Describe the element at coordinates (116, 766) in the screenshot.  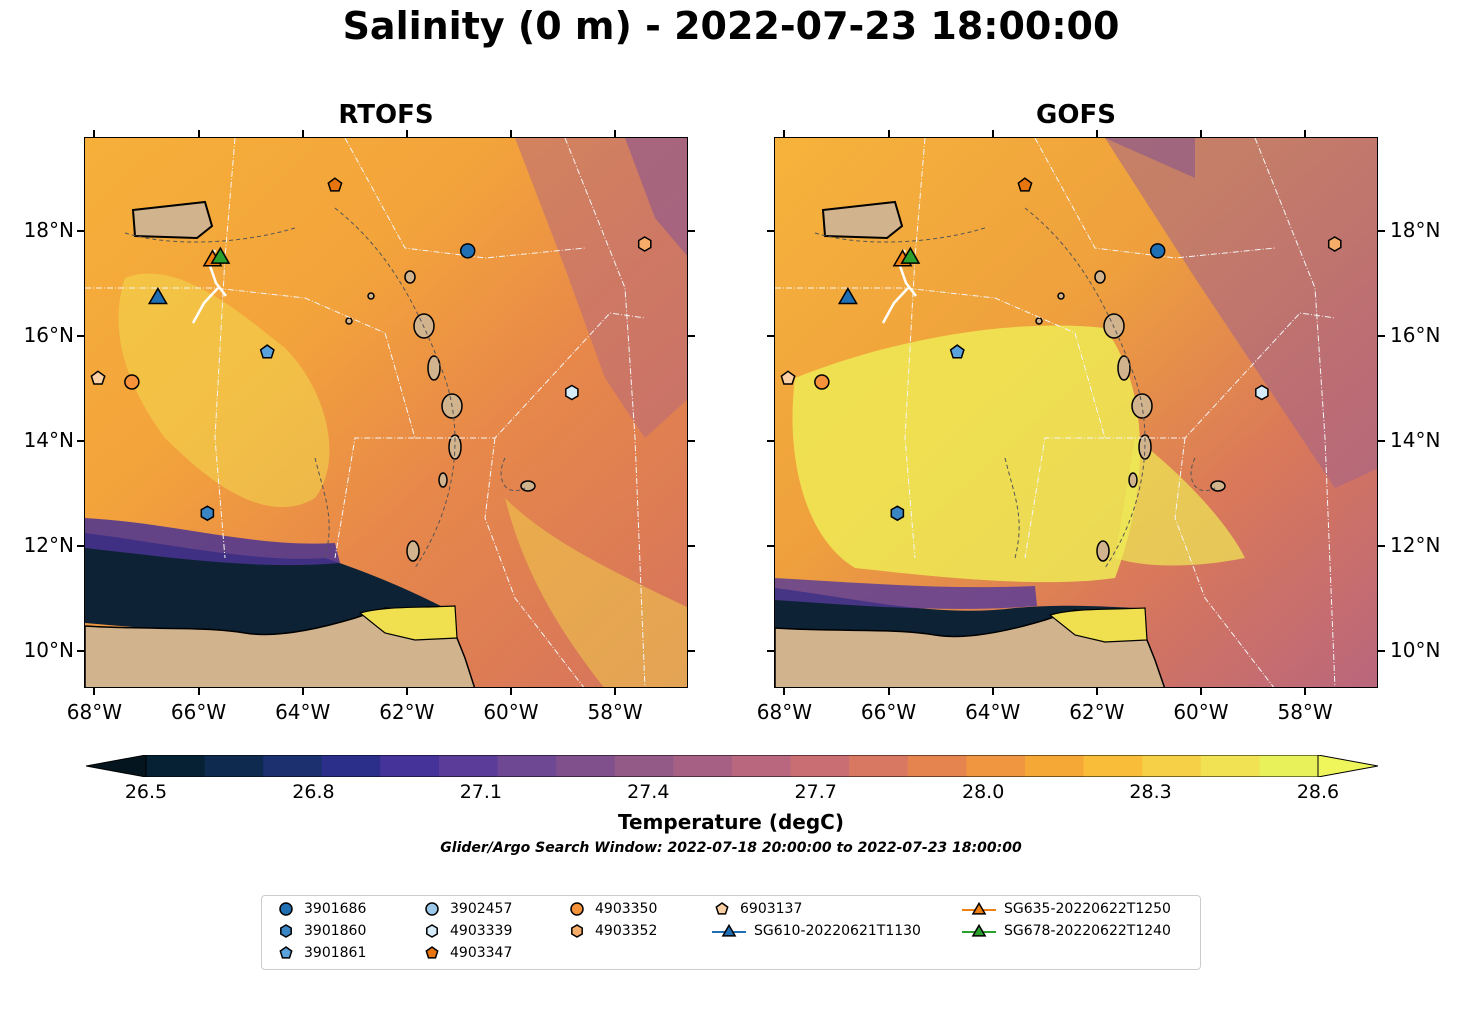
I see `colorbar-extend-low` at that location.